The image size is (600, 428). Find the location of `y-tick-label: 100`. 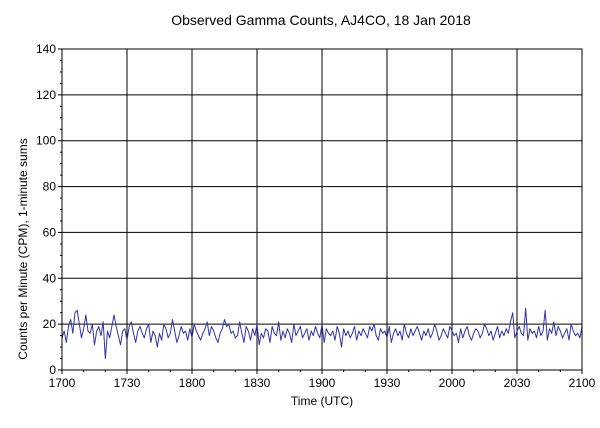

y-tick-label: 100 is located at coordinates (46, 141).